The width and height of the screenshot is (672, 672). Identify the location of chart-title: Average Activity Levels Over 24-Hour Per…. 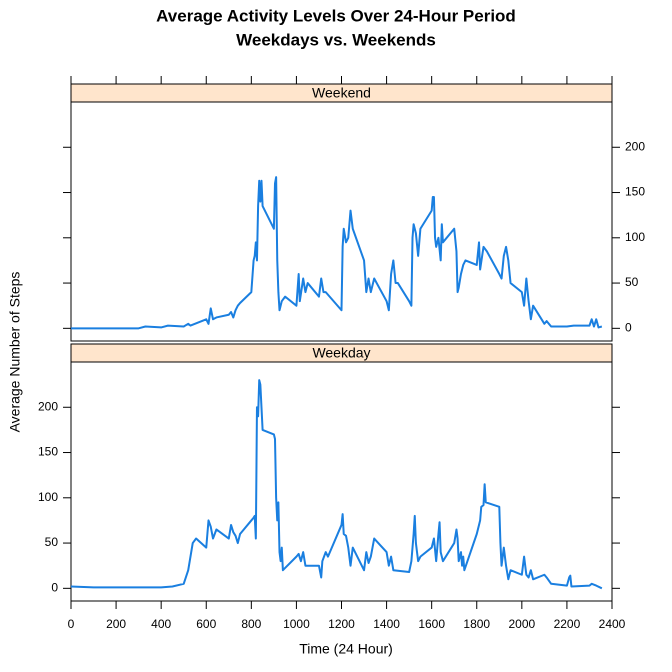
(336, 15).